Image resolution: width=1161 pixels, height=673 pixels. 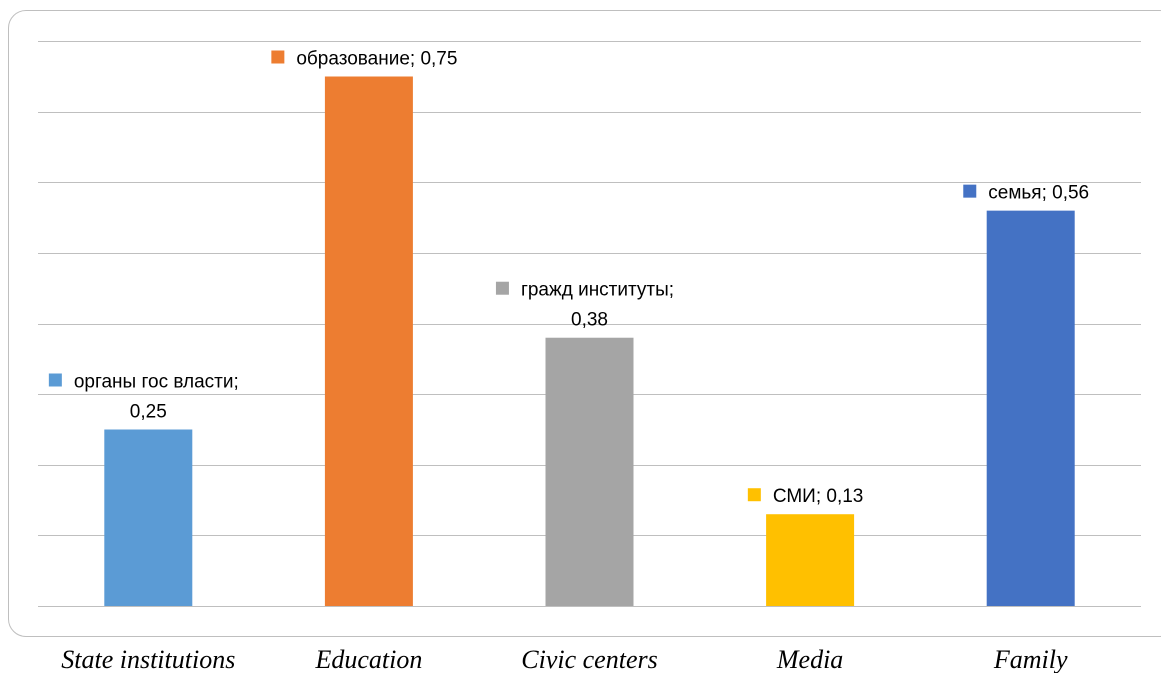 What do you see at coordinates (143, 397) in the screenshot?
I see `data-label-0: органы гос власти; 0,25` at bounding box center [143, 397].